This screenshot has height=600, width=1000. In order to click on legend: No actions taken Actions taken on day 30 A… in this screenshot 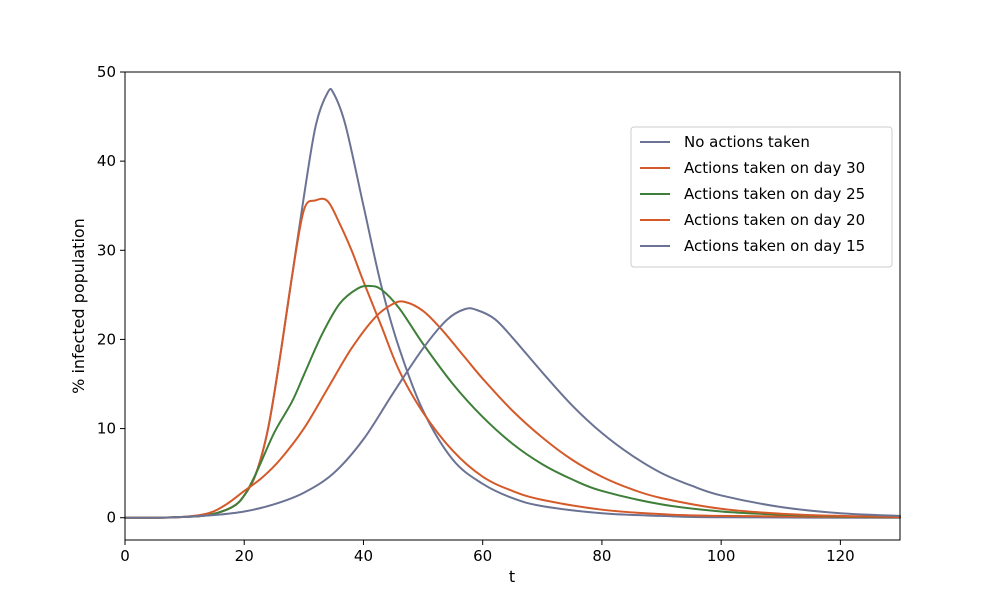, I will do `click(761, 197)`.